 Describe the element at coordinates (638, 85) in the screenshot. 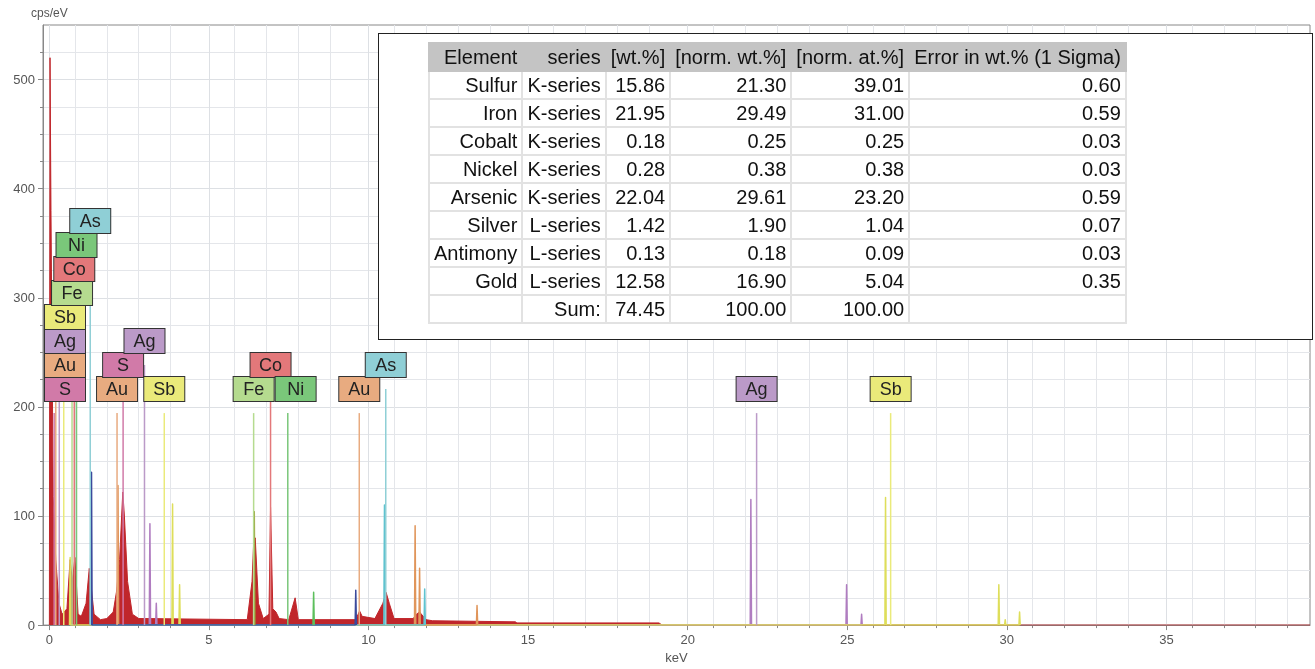

I see `annotation: 15.86` at that location.